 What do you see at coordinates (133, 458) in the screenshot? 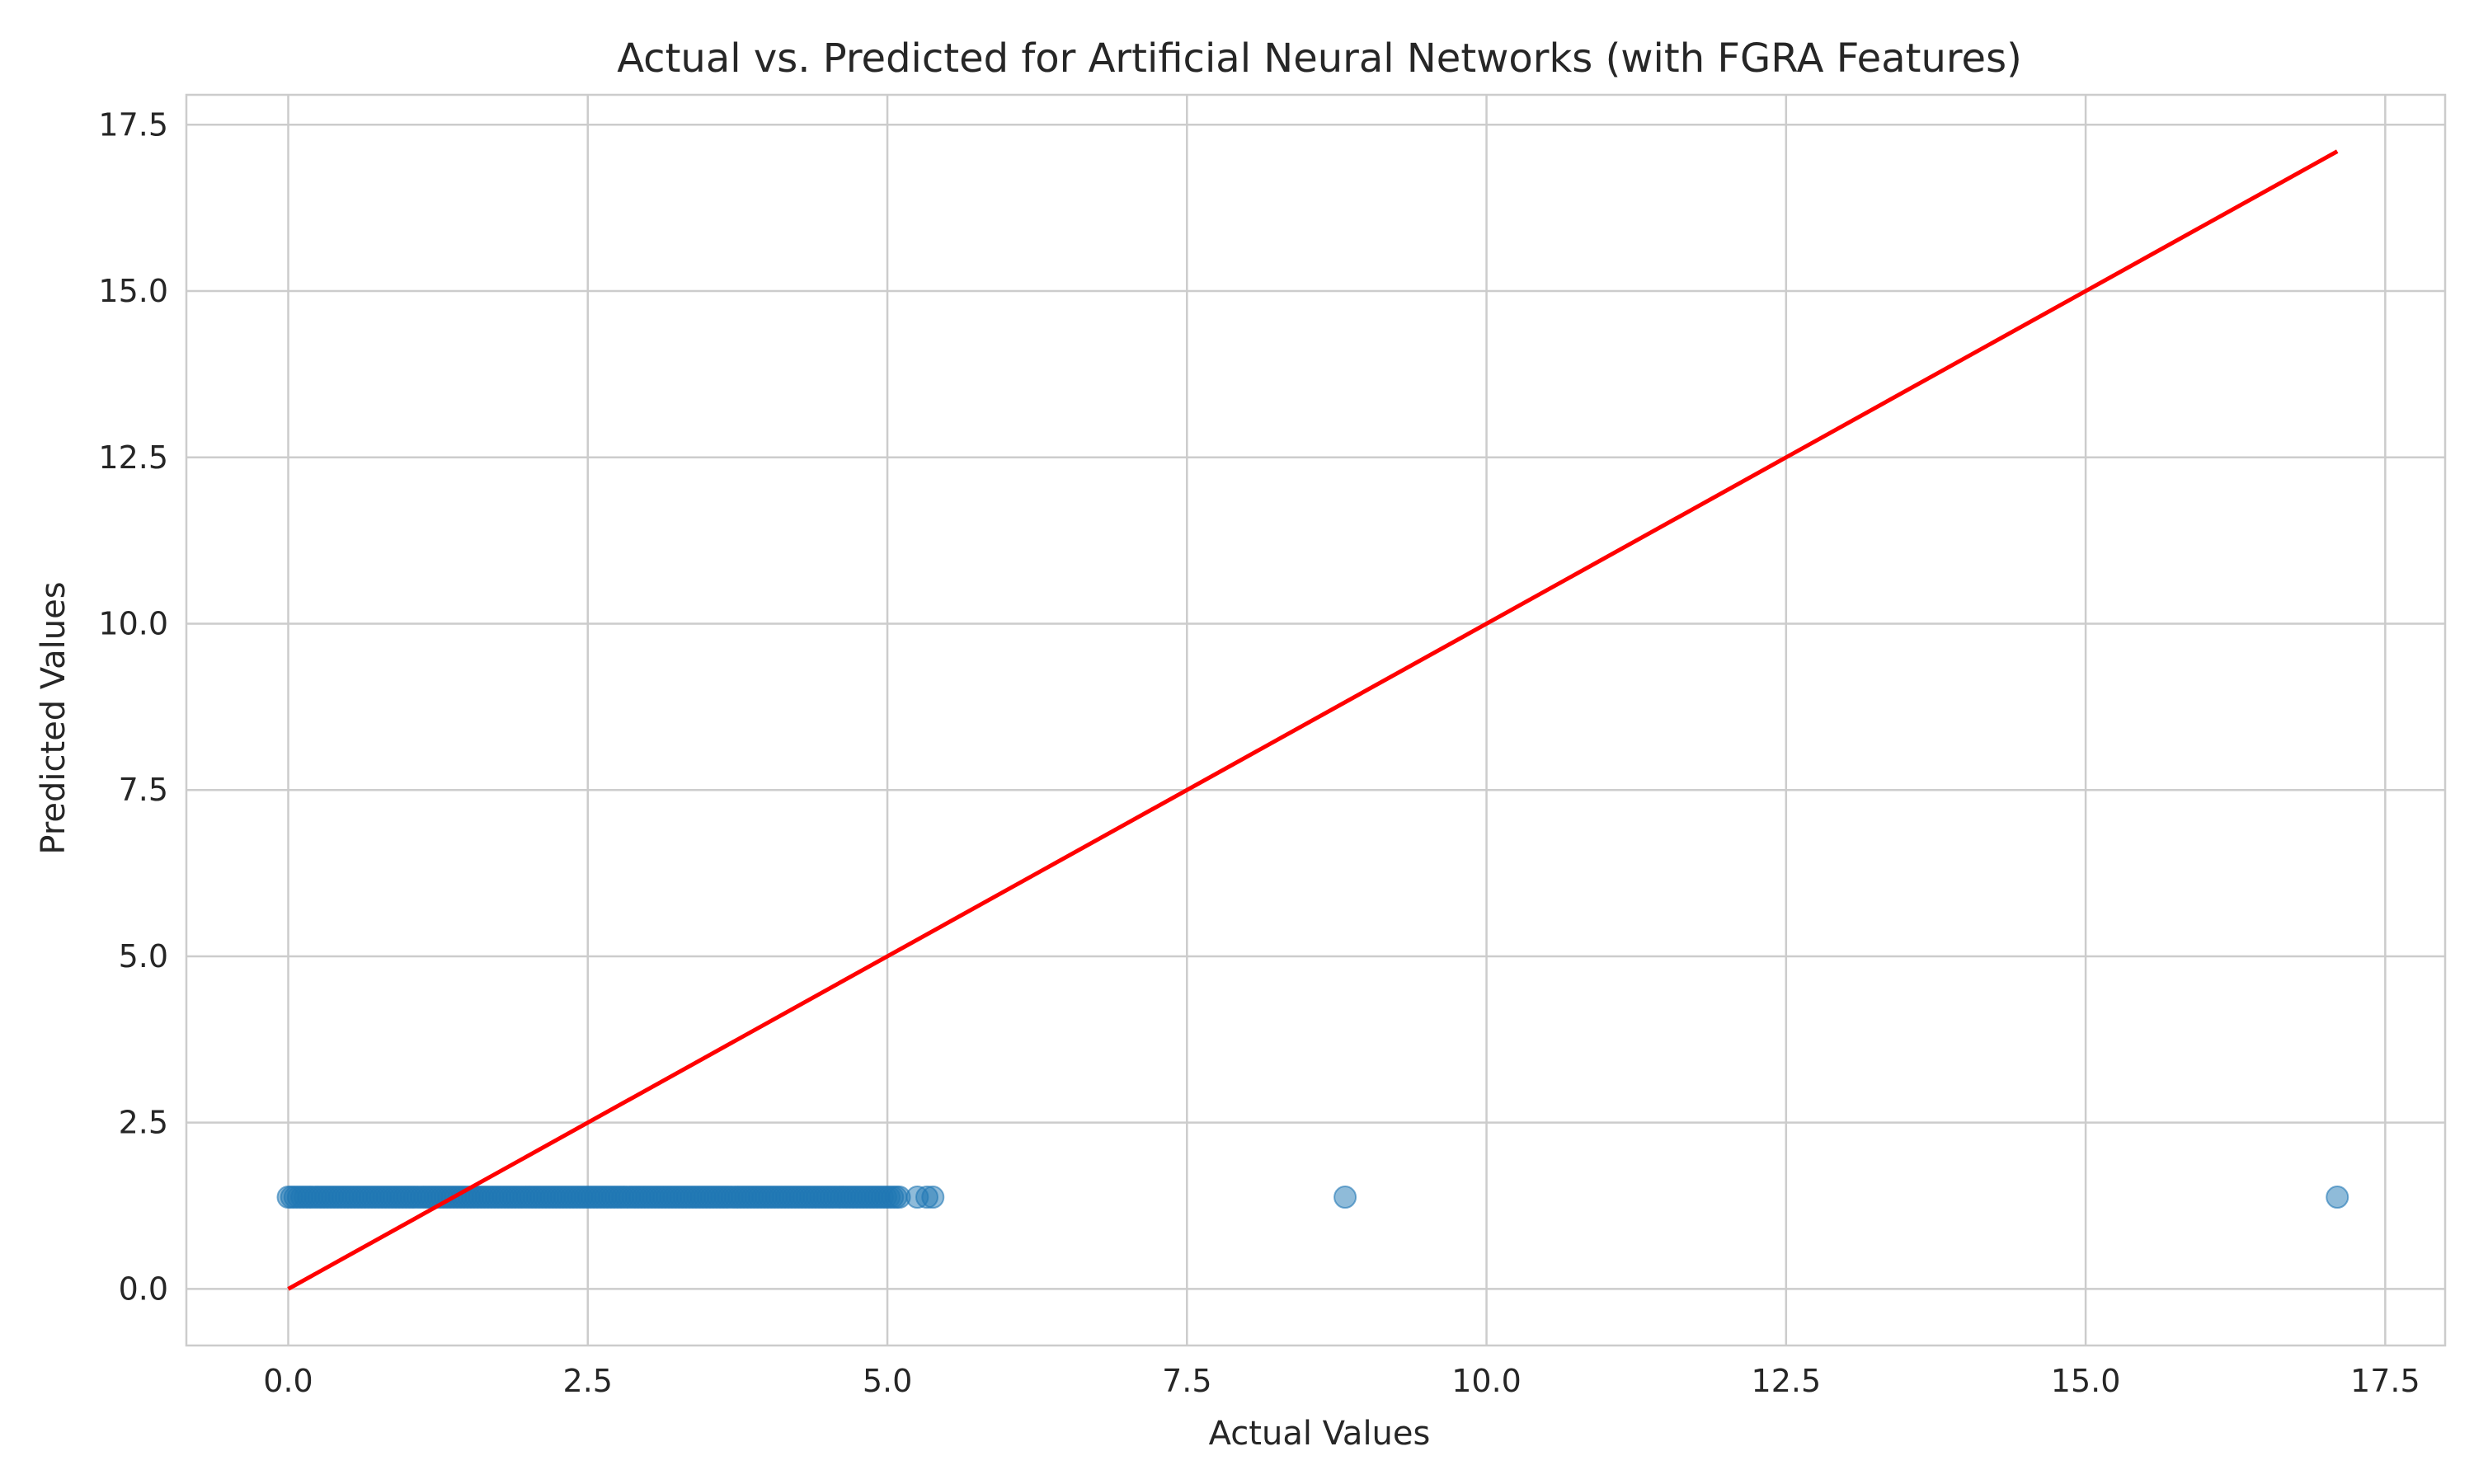
I see `y-tick-label: 12.5` at bounding box center [133, 458].